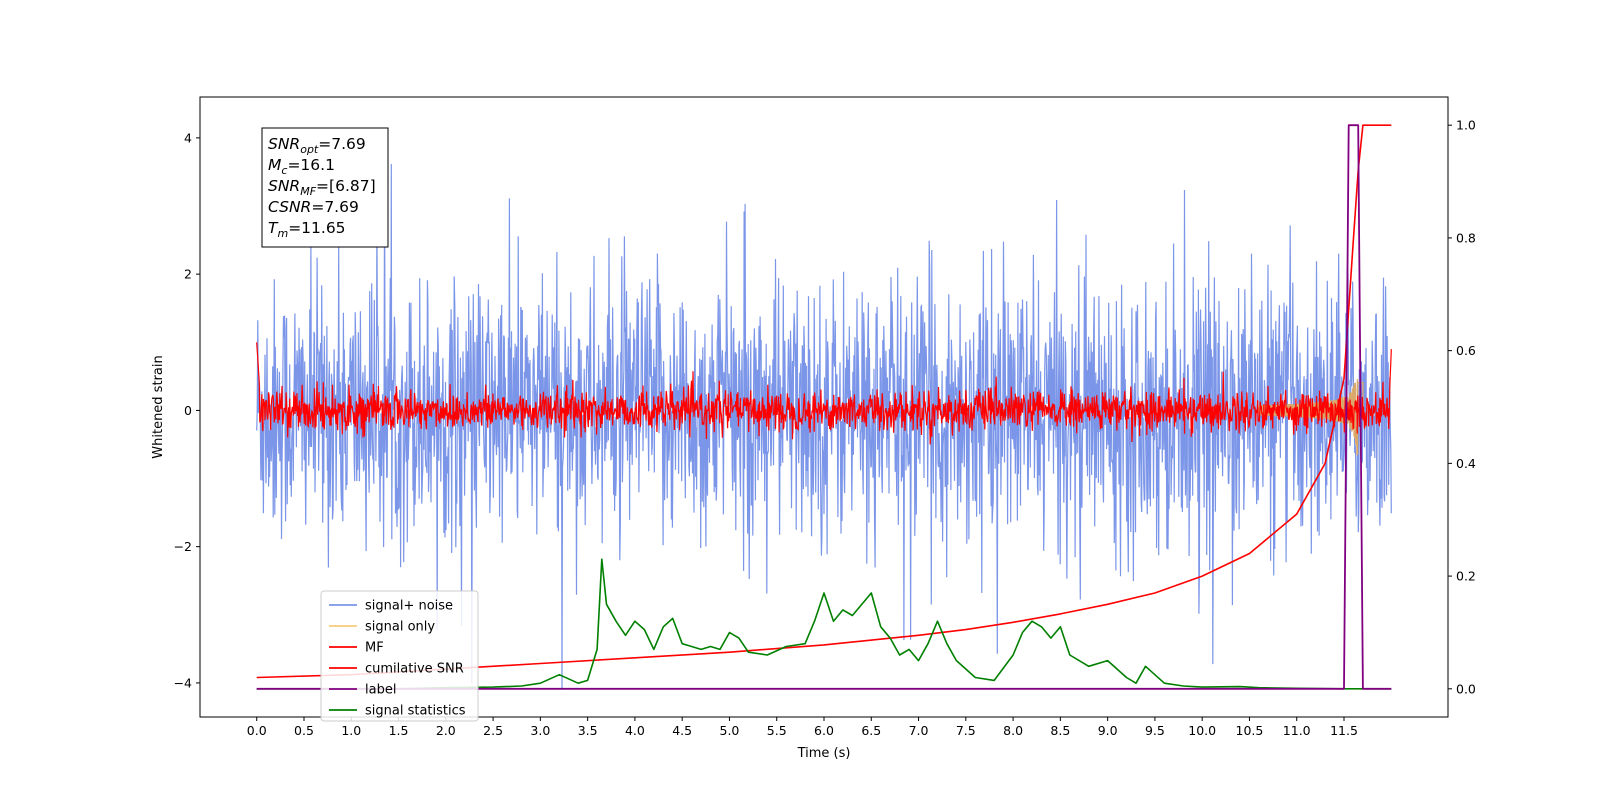 The image size is (1600, 800). Describe the element at coordinates (158, 406) in the screenshot. I see `y-axis-label: Whitened strain` at that location.